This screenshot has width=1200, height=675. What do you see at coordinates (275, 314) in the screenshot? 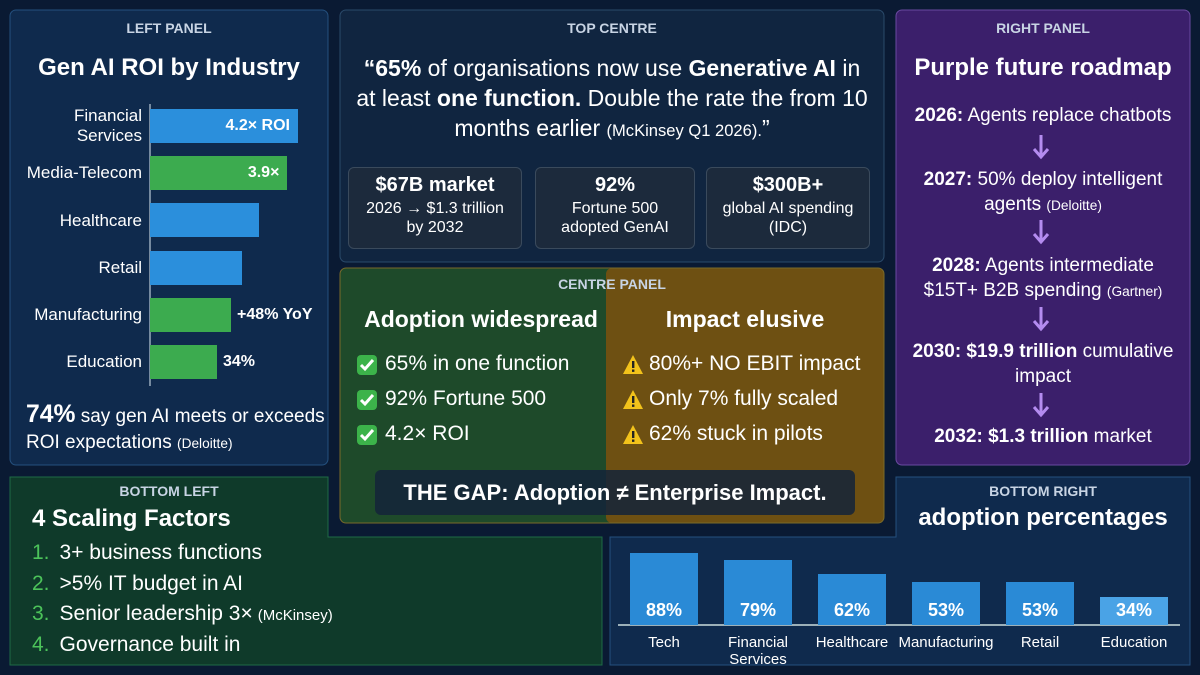
I see `bar-label: +48% YoY` at bounding box center [275, 314].